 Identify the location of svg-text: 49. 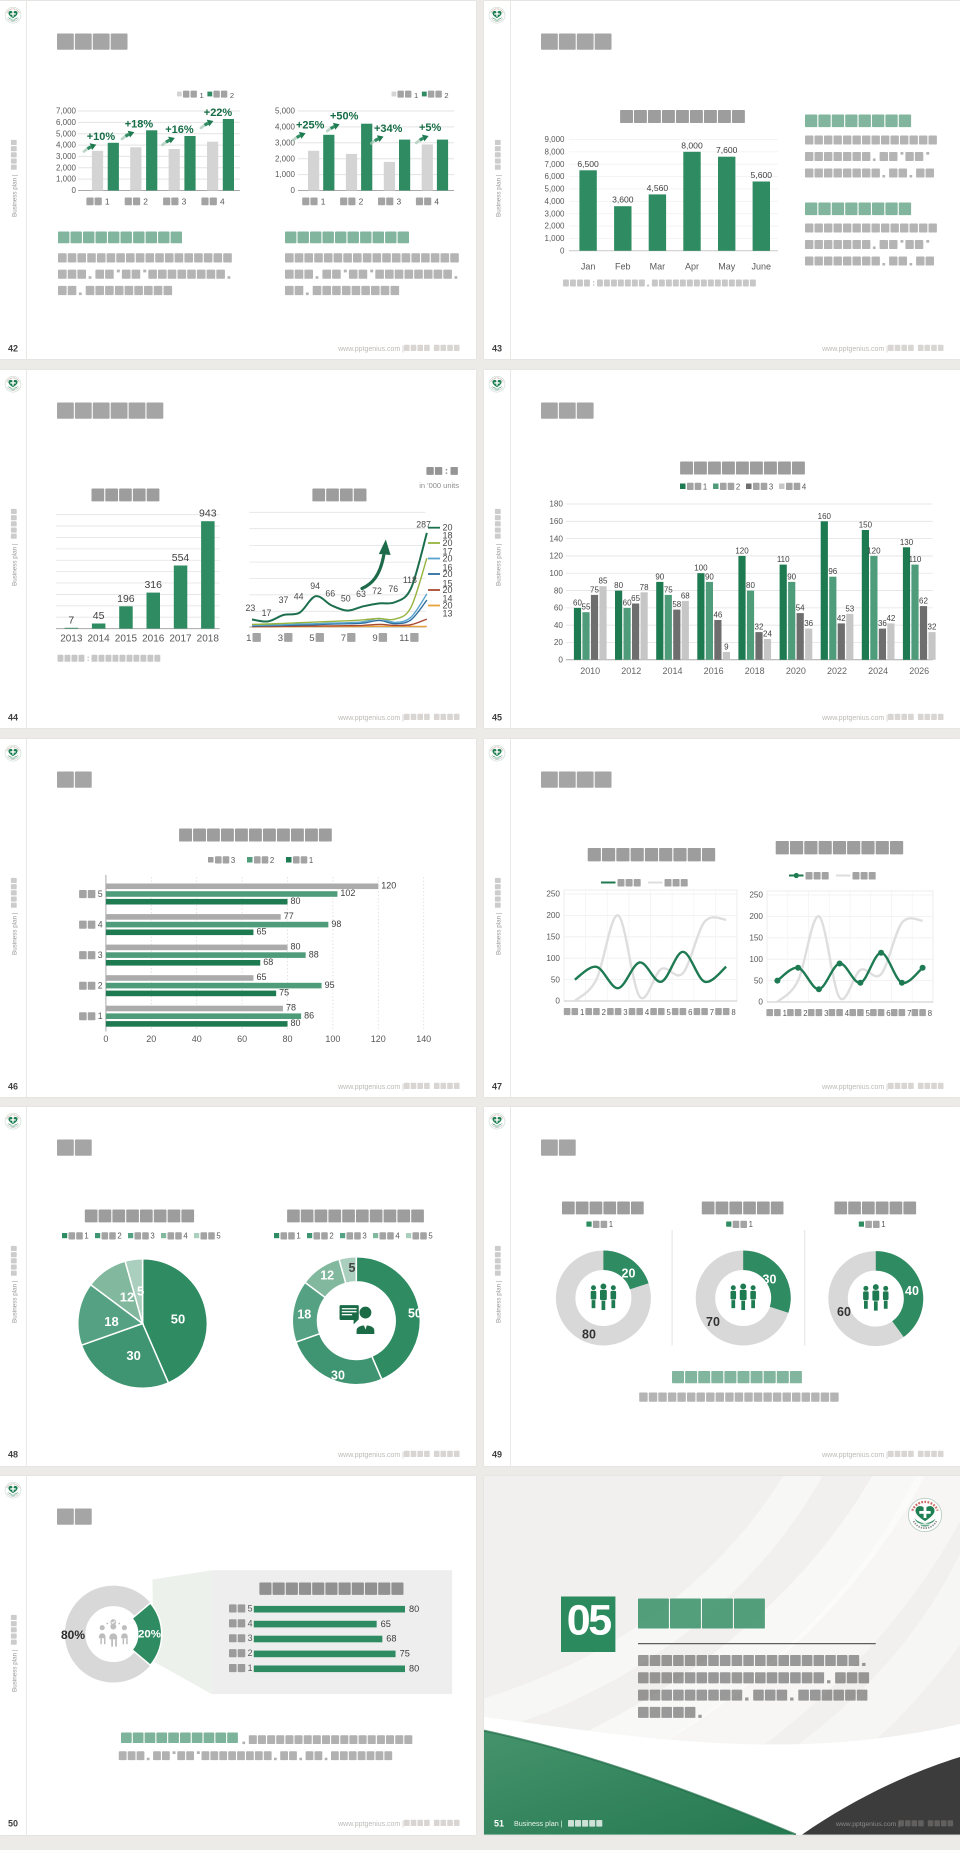
(497, 1455).